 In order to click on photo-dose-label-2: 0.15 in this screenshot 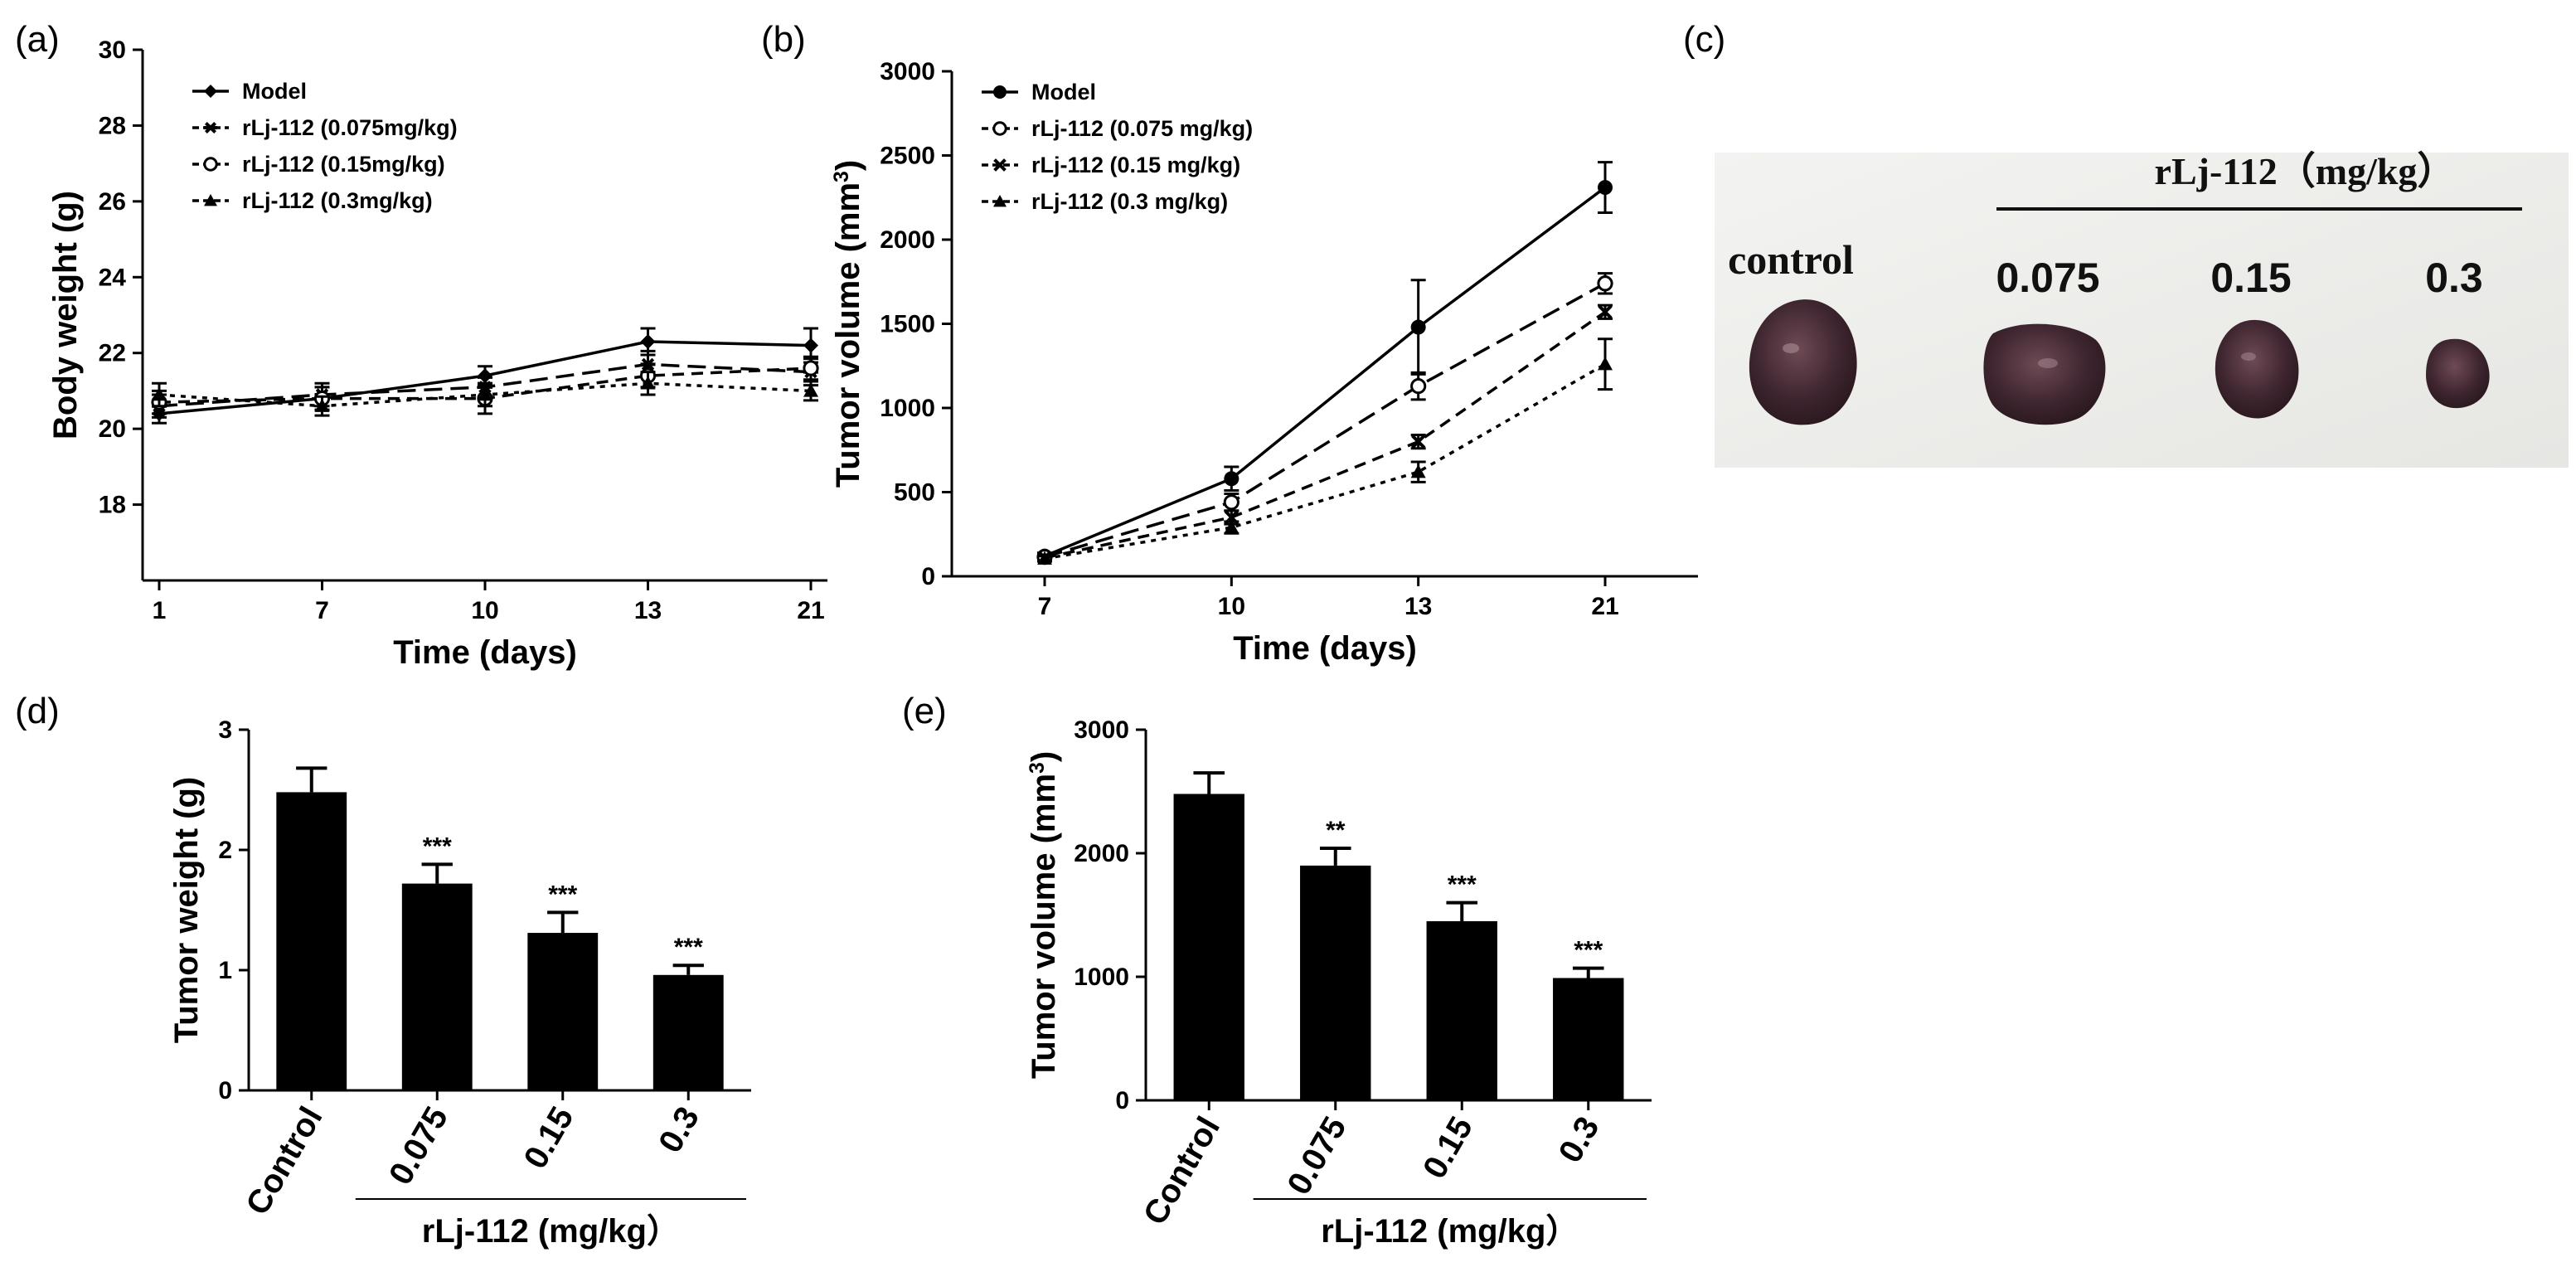, I will do `click(2250, 278)`.